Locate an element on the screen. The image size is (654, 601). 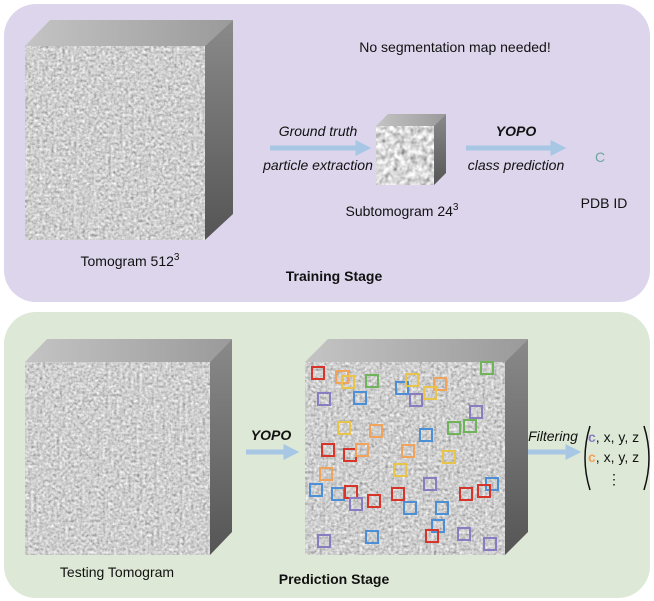
subtomogram-label: Subtomogram 243 is located at coordinates (402, 210).